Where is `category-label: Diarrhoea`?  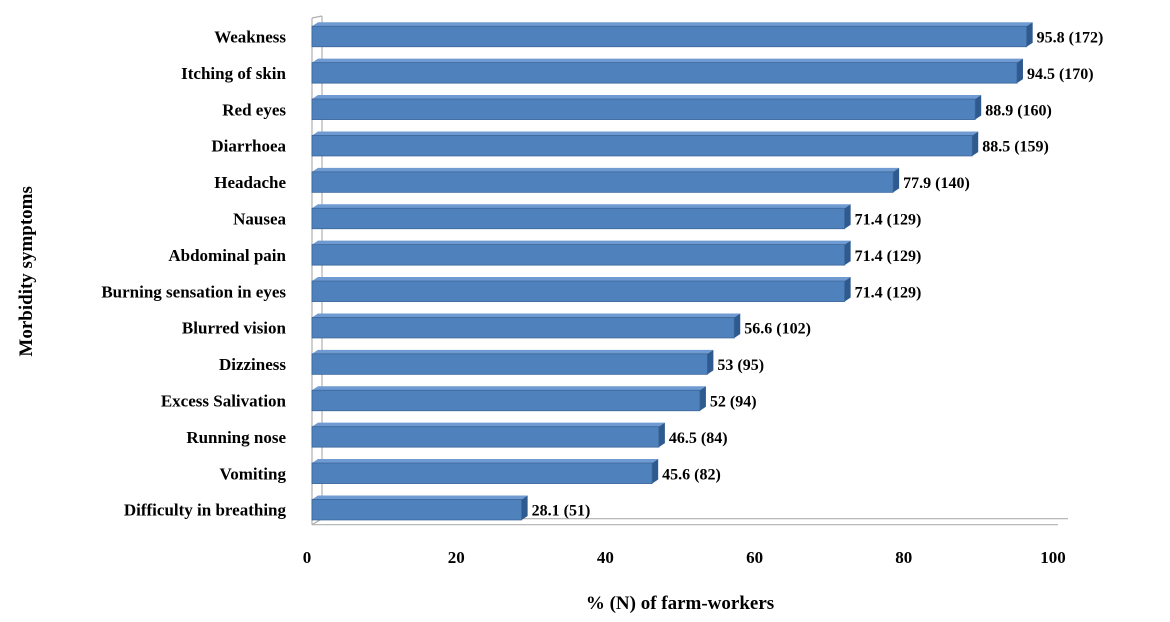 category-label: Diarrhoea is located at coordinates (248, 146).